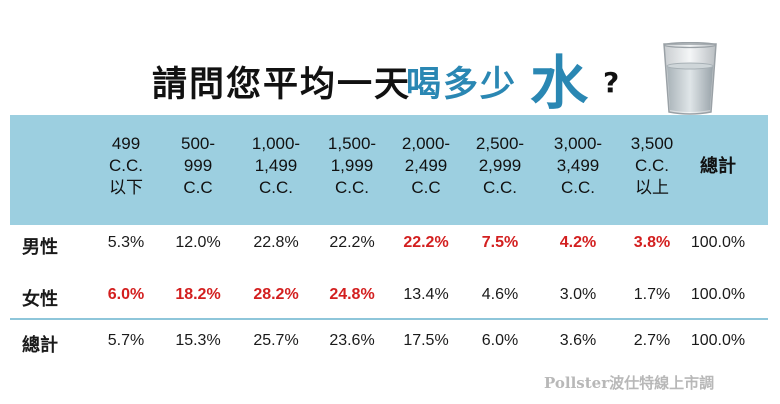  What do you see at coordinates (40, 299) in the screenshot?
I see `row-label: 女性` at bounding box center [40, 299].